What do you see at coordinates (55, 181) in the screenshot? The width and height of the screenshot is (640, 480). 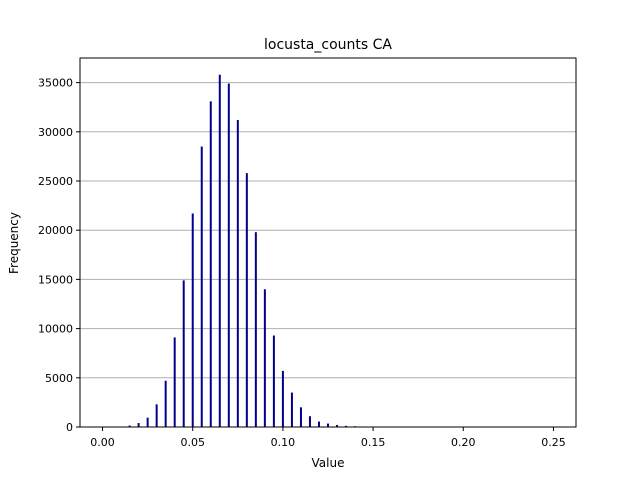 I see `y-tick-label: 25000` at bounding box center [55, 181].